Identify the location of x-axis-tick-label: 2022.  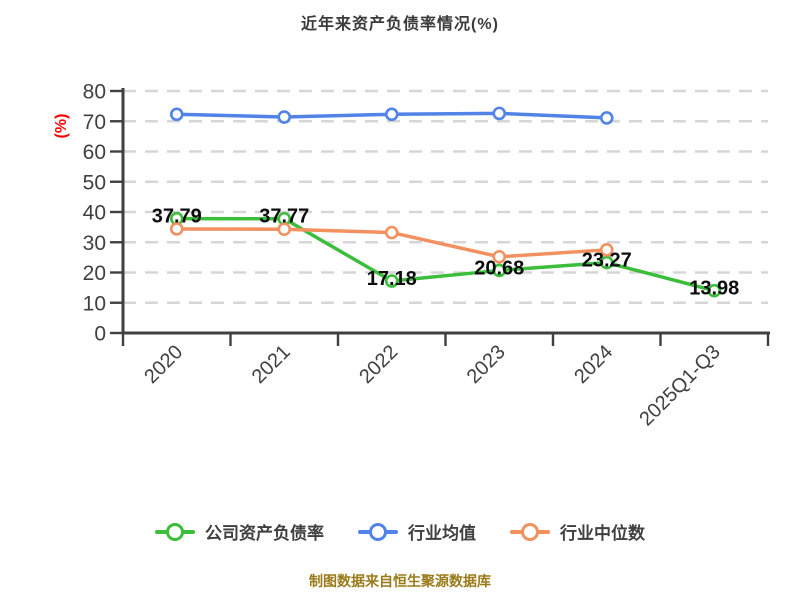
(378, 364).